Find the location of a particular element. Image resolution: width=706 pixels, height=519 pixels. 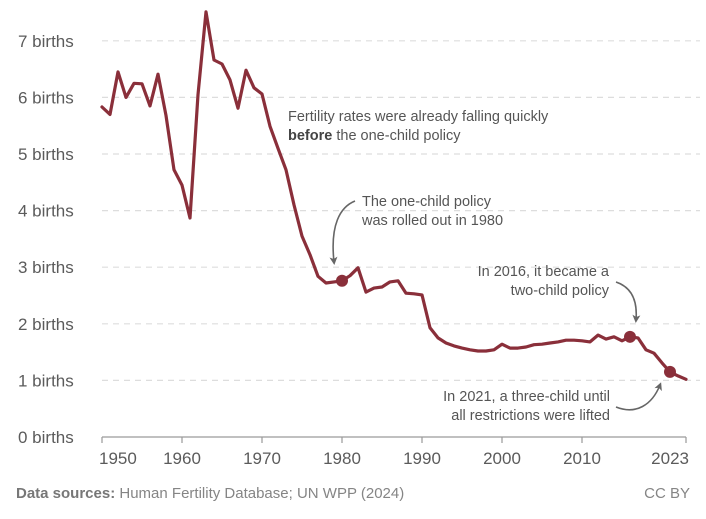

annotation-text: was rolled out in 1980 is located at coordinates (432, 221).